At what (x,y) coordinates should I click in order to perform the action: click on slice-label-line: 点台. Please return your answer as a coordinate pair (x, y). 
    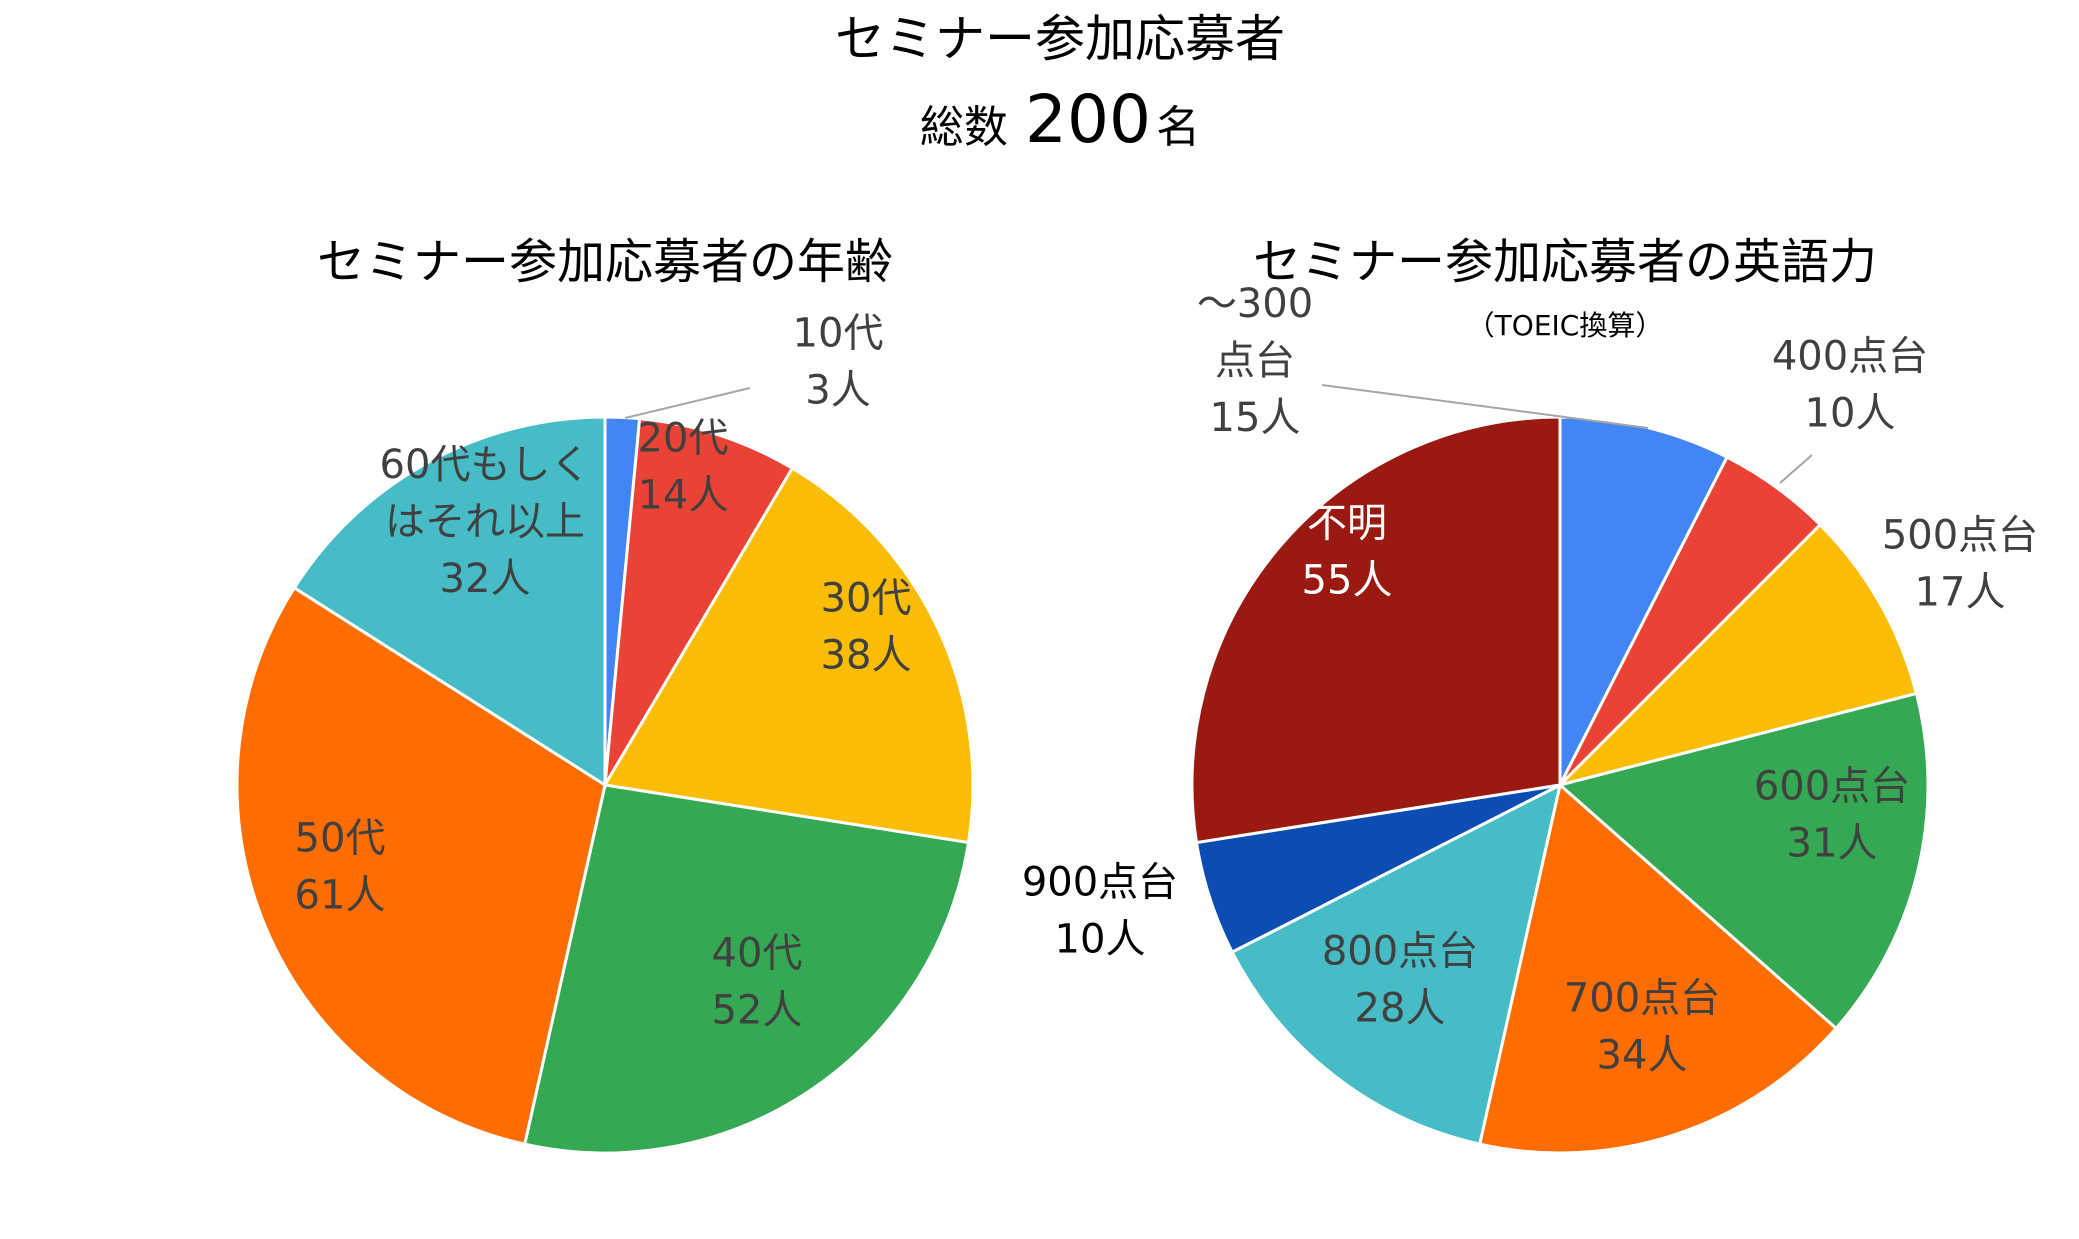
    Looking at the image, I should click on (1255, 361).